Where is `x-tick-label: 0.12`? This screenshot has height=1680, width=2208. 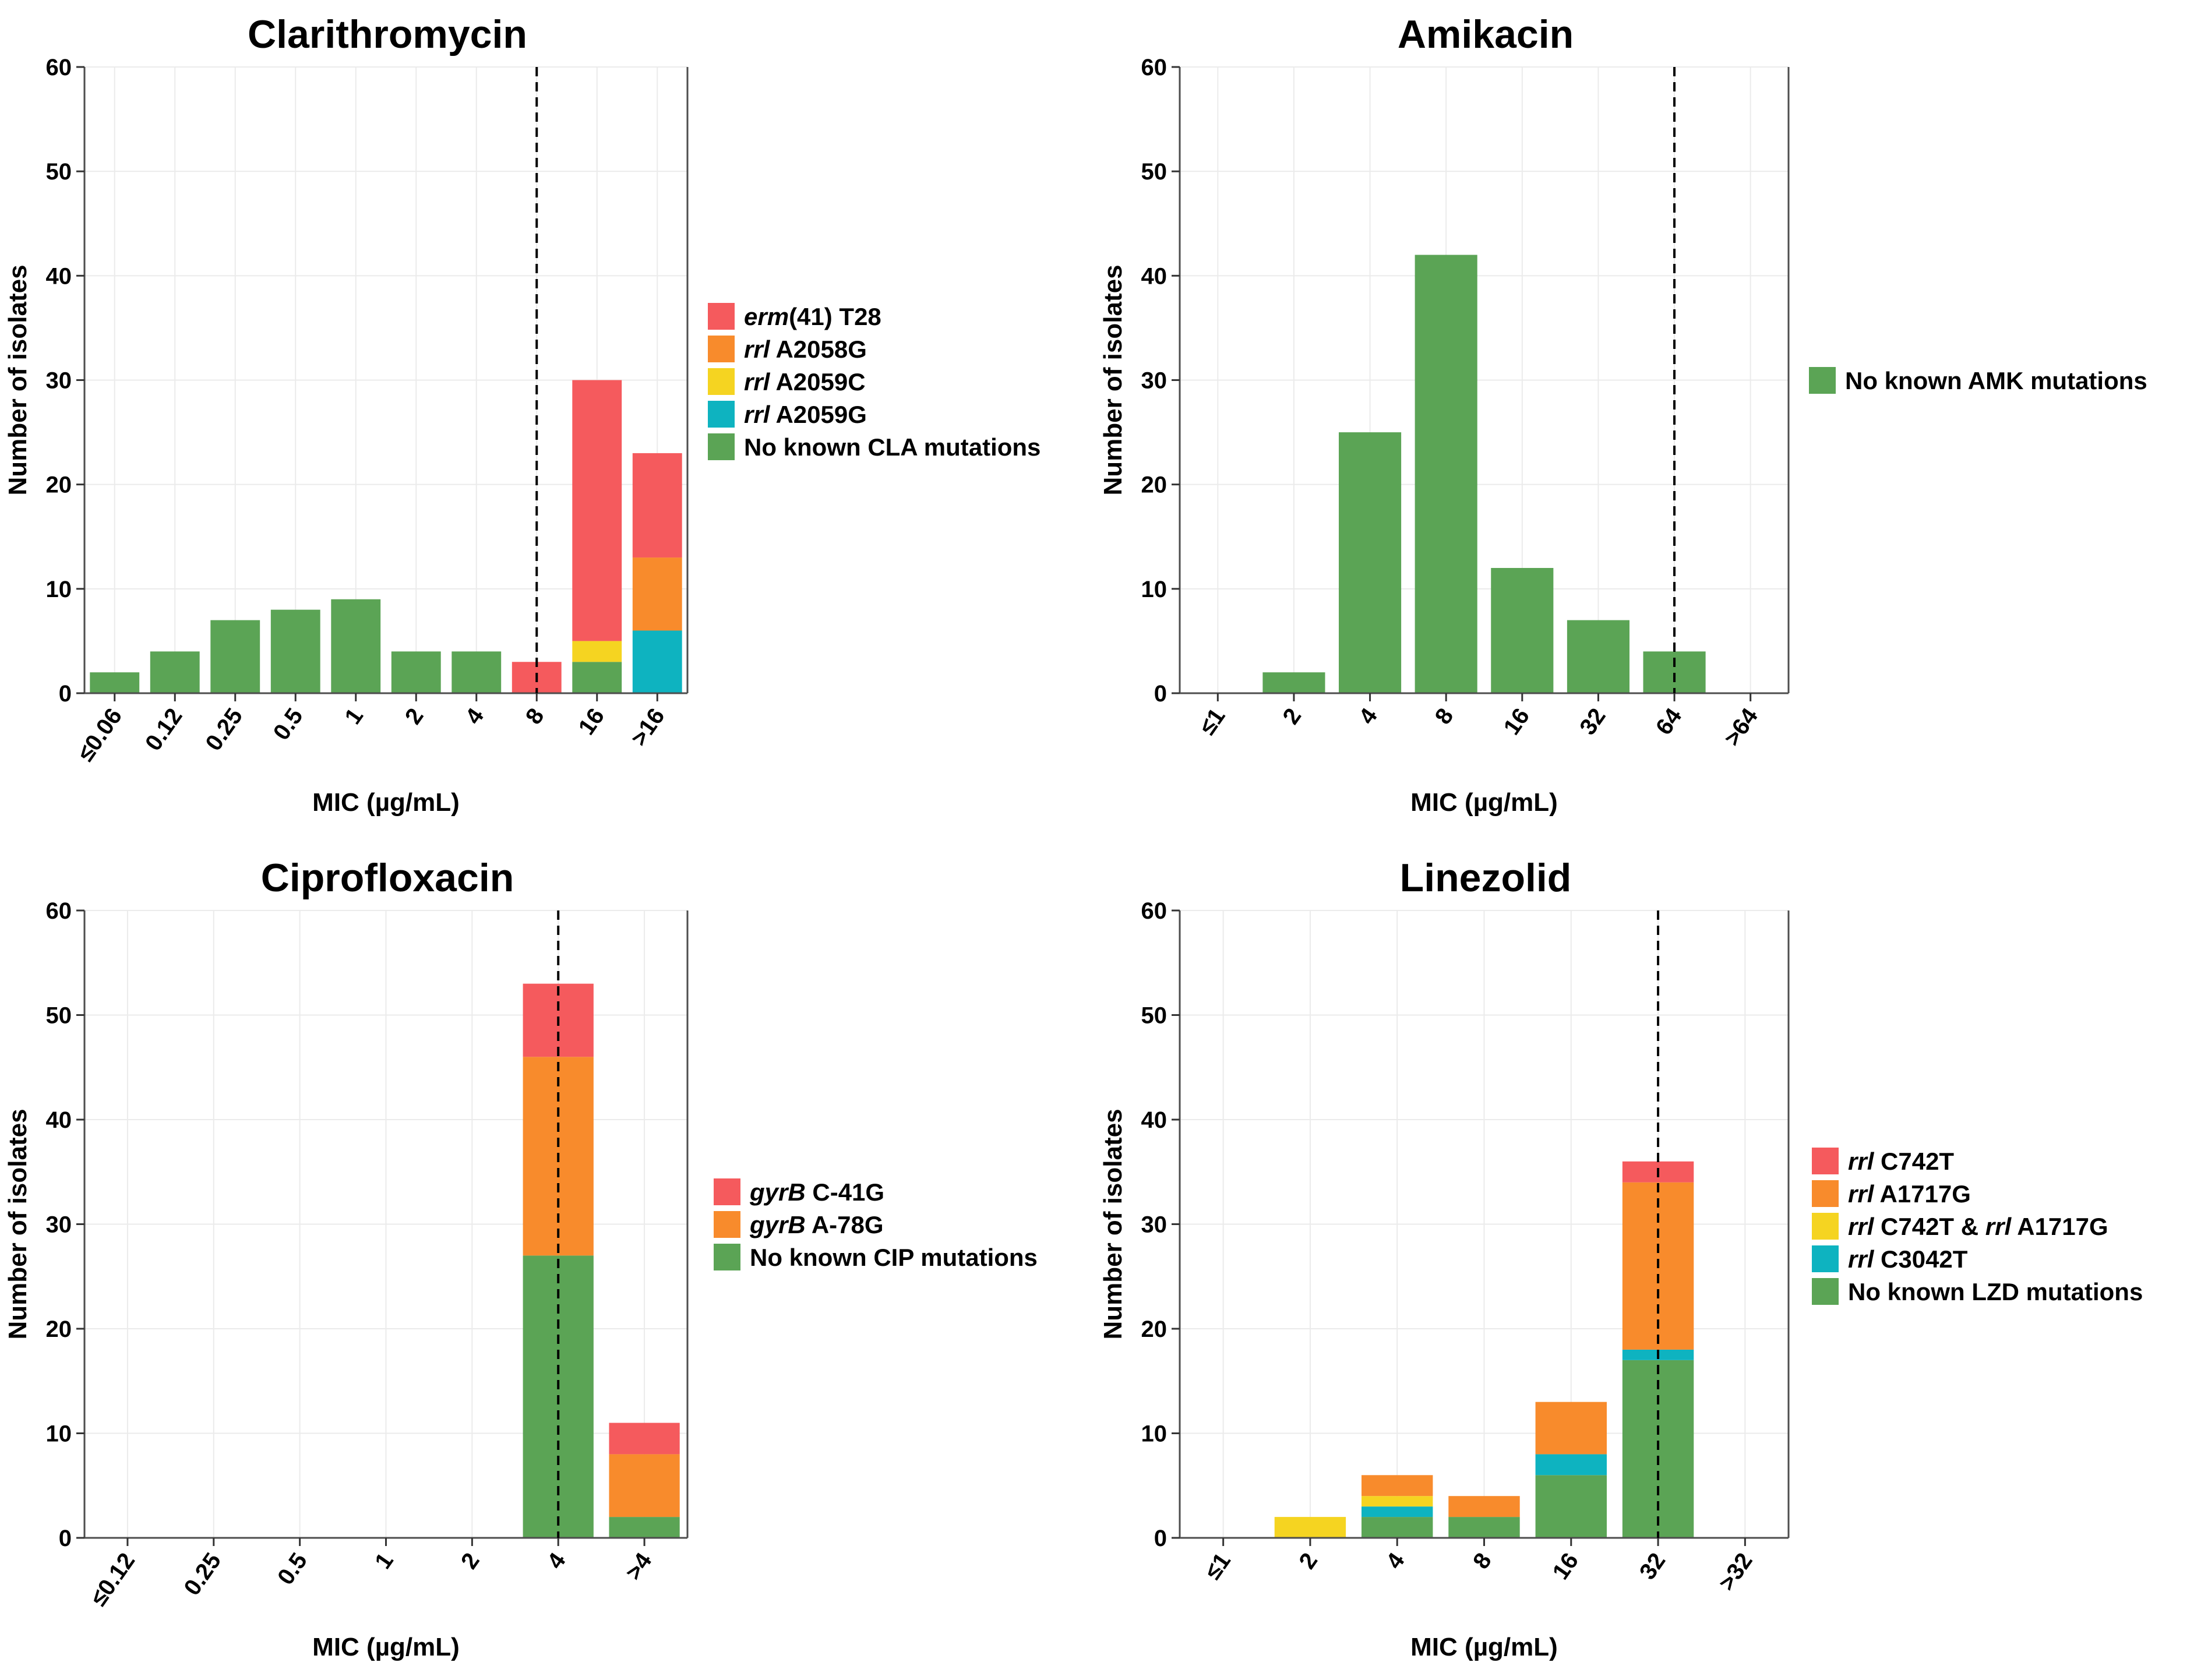
x-tick-label: 0.12 is located at coordinates (164, 730).